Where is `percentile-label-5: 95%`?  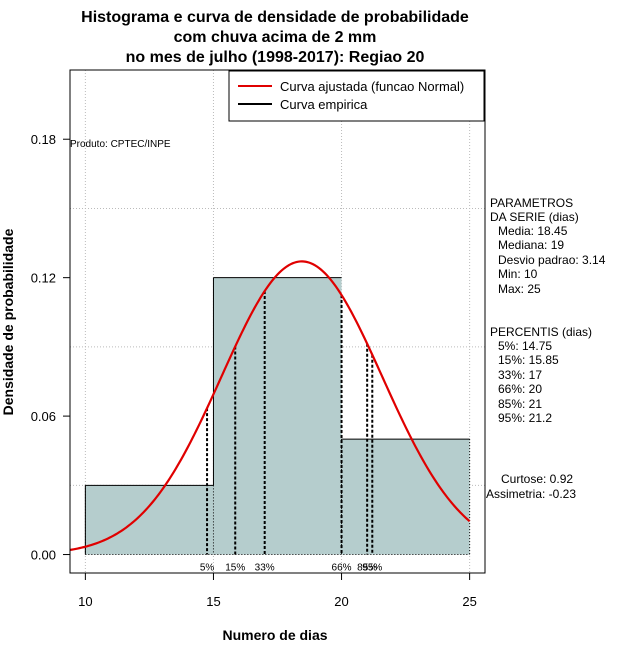 percentile-label-5: 95% is located at coordinates (372, 568).